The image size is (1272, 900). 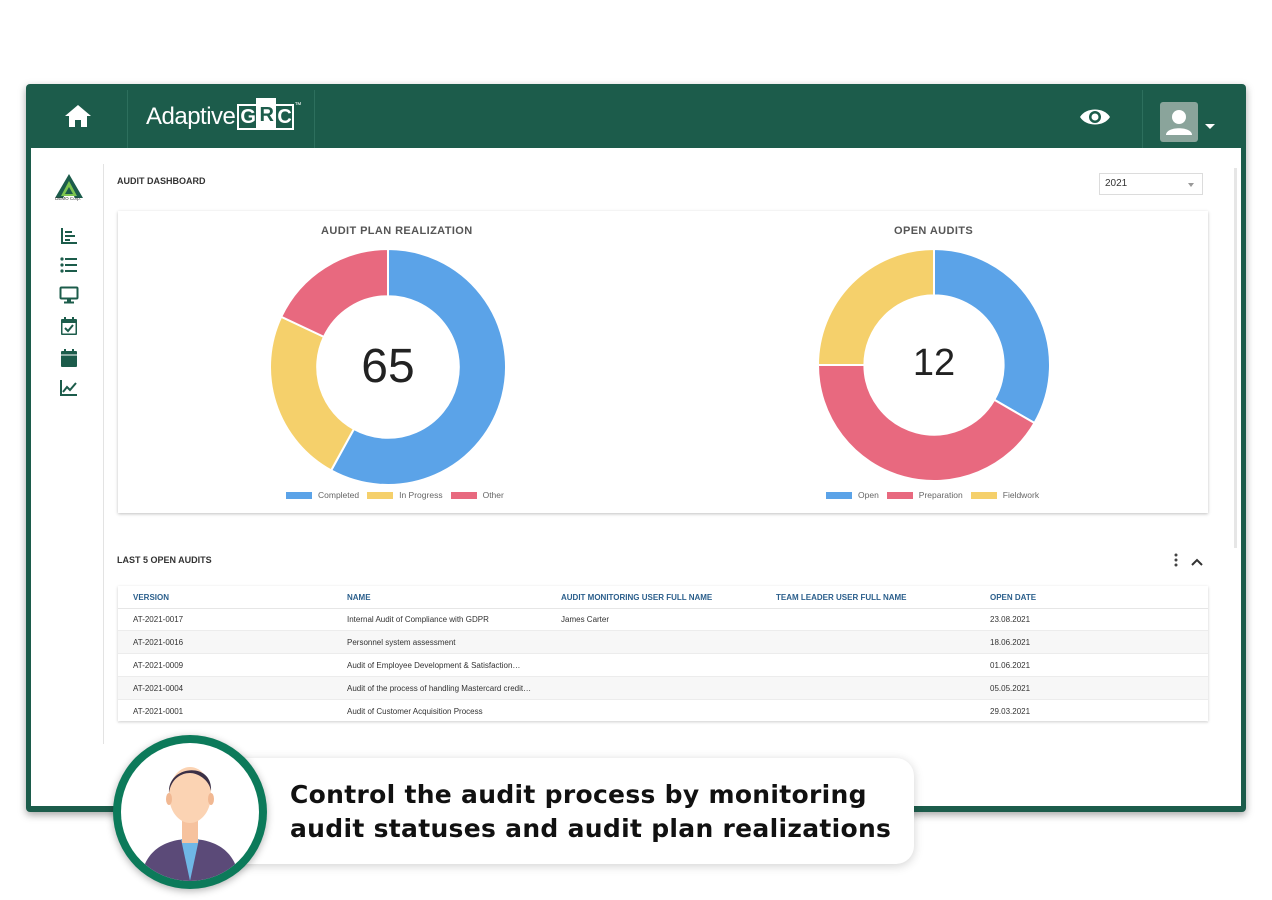 What do you see at coordinates (158, 642) in the screenshot?
I see `table-cell: AT-2021-0016` at bounding box center [158, 642].